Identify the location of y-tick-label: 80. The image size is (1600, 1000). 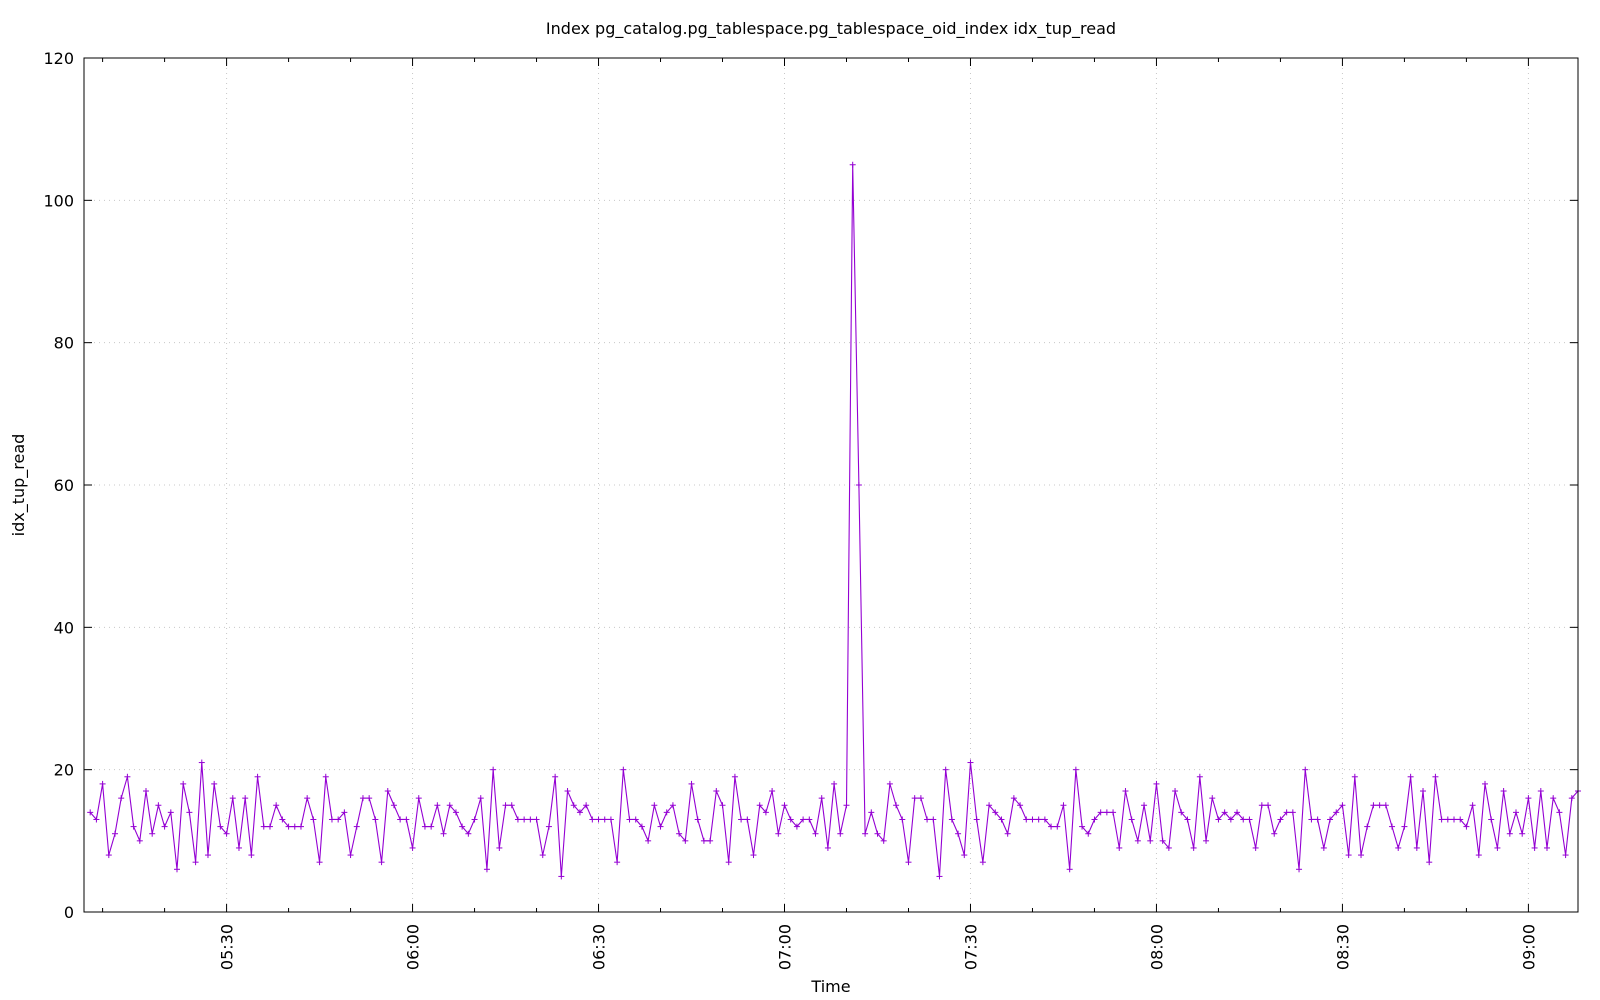
(64, 343).